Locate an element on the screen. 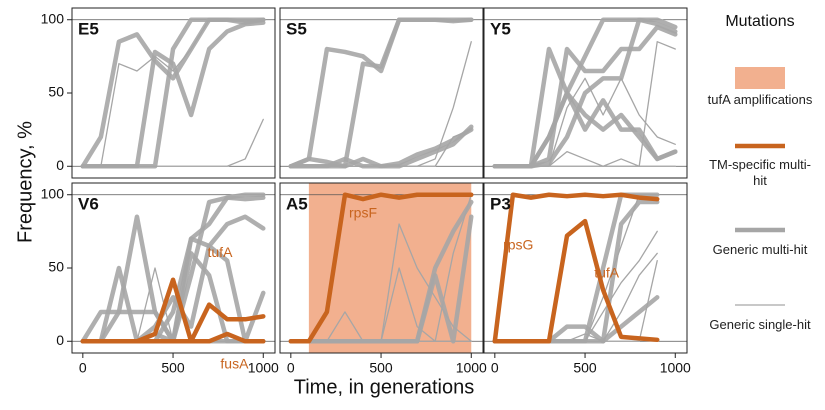 The width and height of the screenshot is (825, 410). panel: Y5 is located at coordinates (585, 93).